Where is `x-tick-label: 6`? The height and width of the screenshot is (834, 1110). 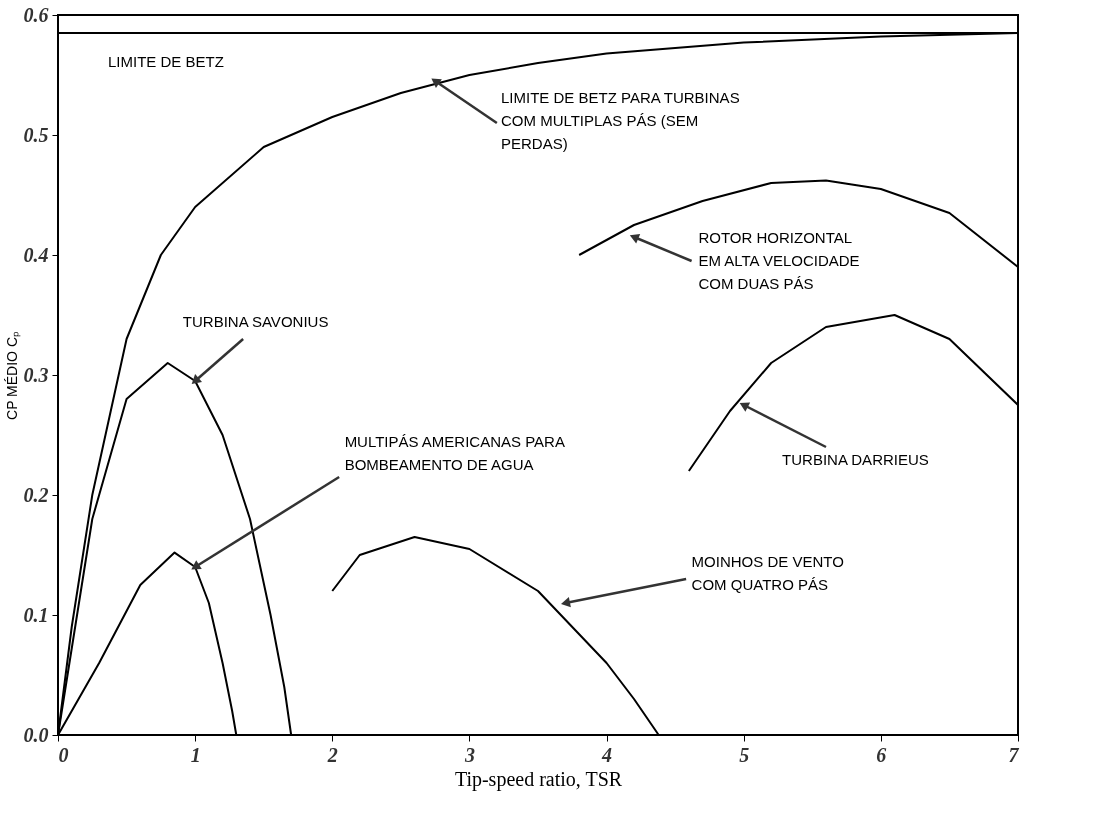
x-tick-label: 6 is located at coordinates (881, 754).